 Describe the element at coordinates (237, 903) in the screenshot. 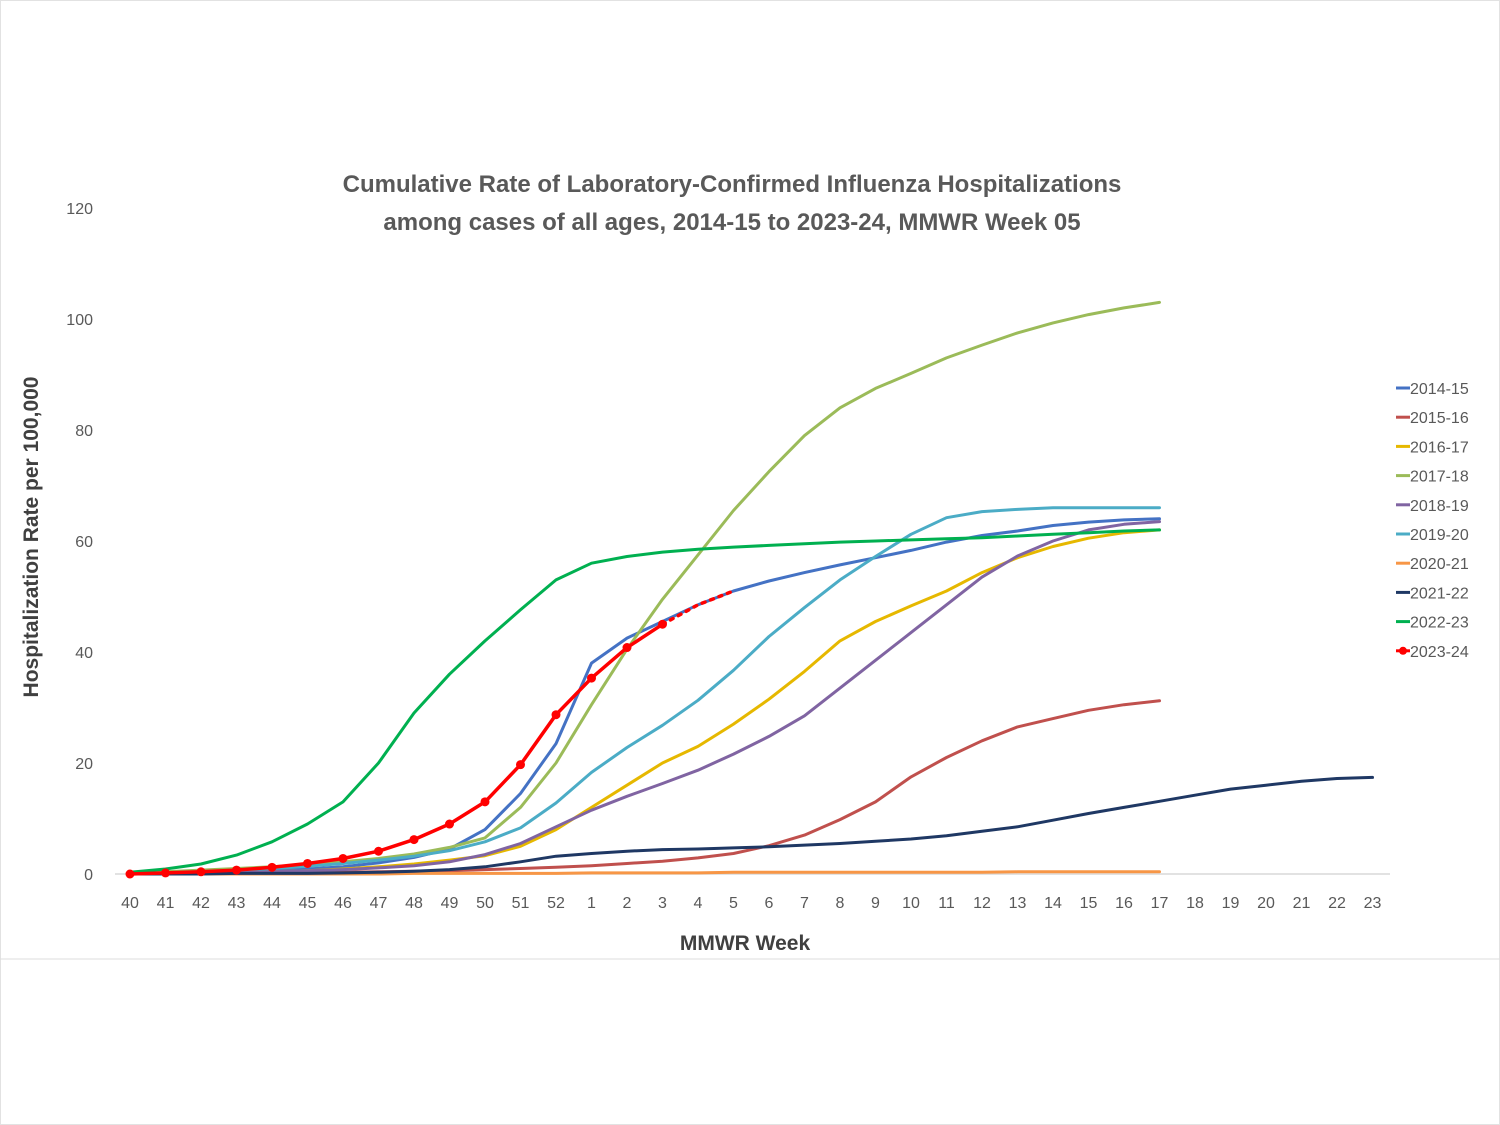

I see `x-tick-label: 43` at that location.